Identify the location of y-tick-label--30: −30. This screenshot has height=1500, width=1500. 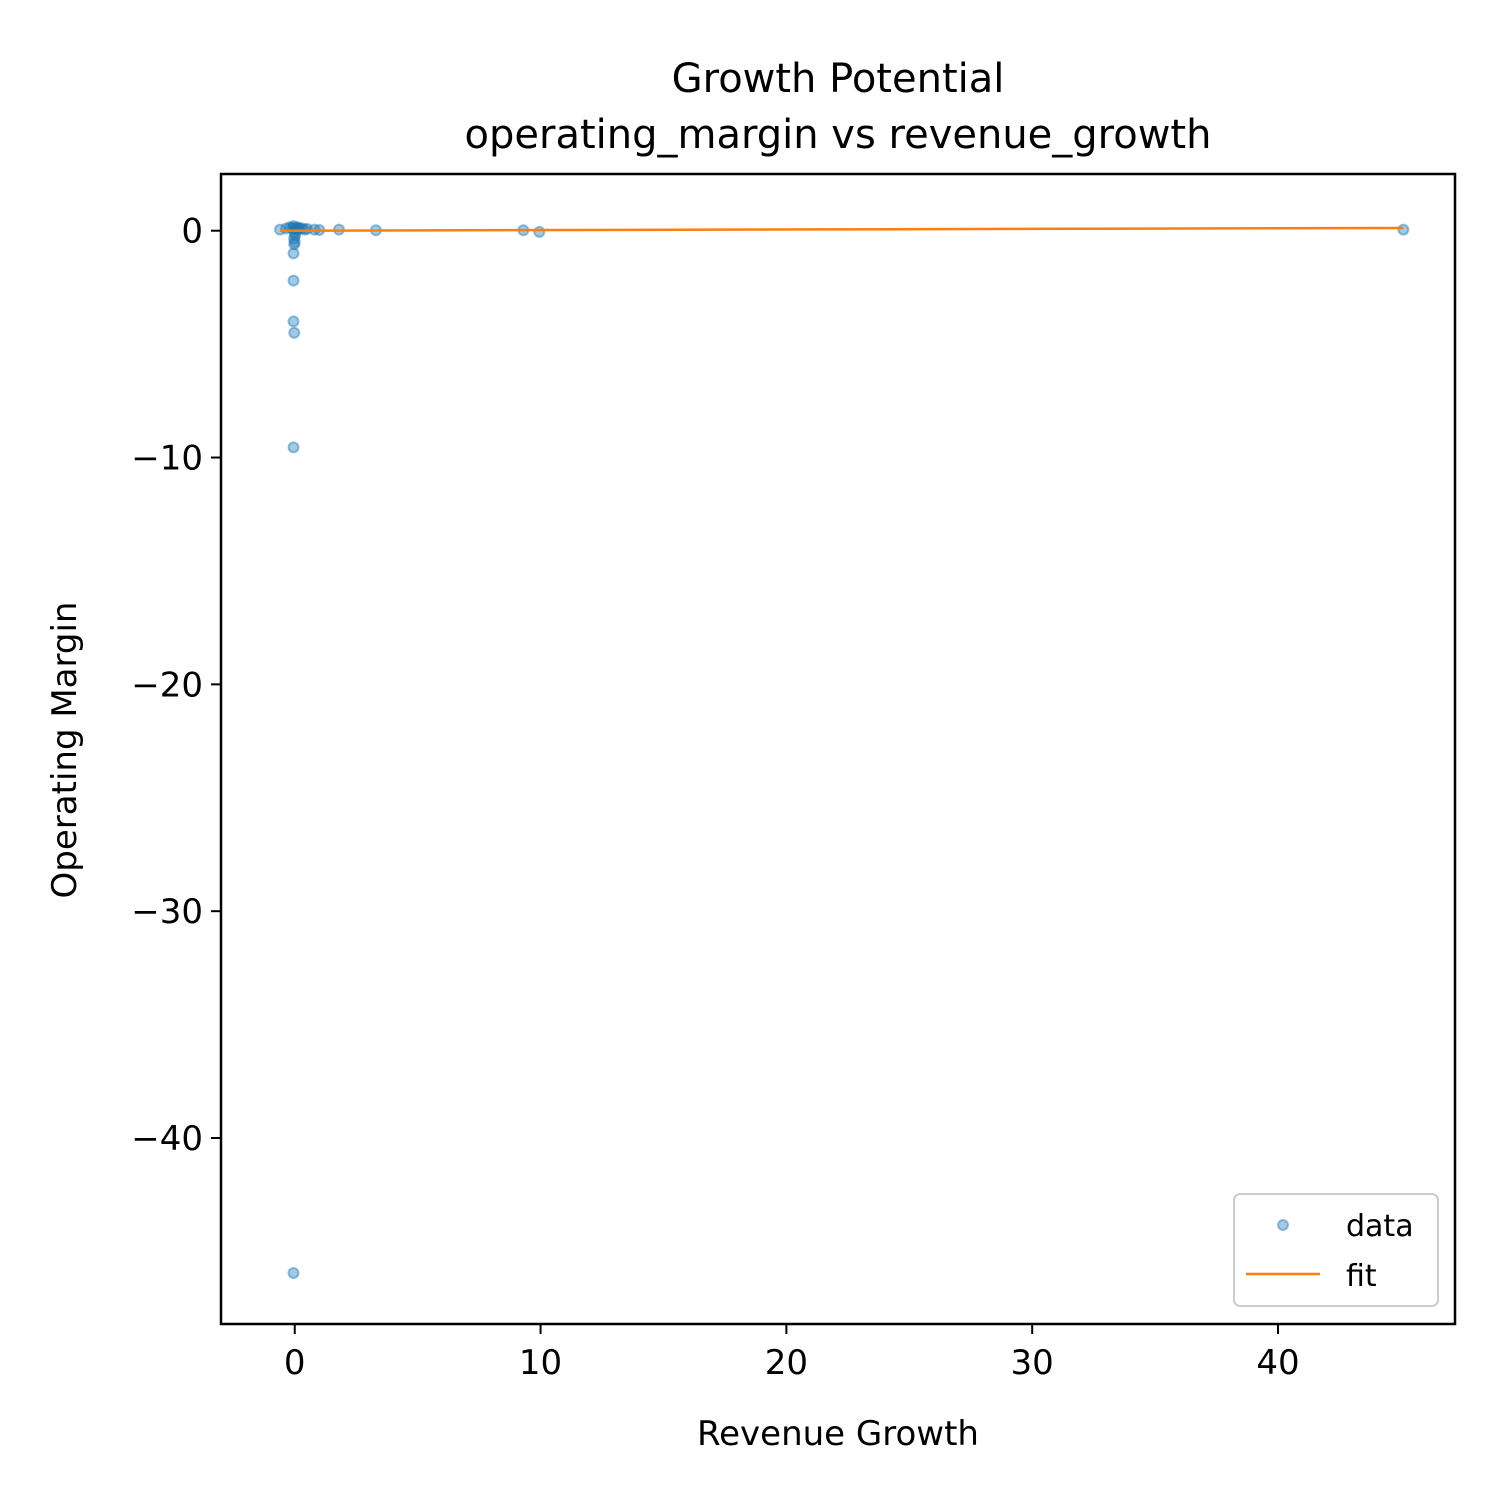
(167, 912).